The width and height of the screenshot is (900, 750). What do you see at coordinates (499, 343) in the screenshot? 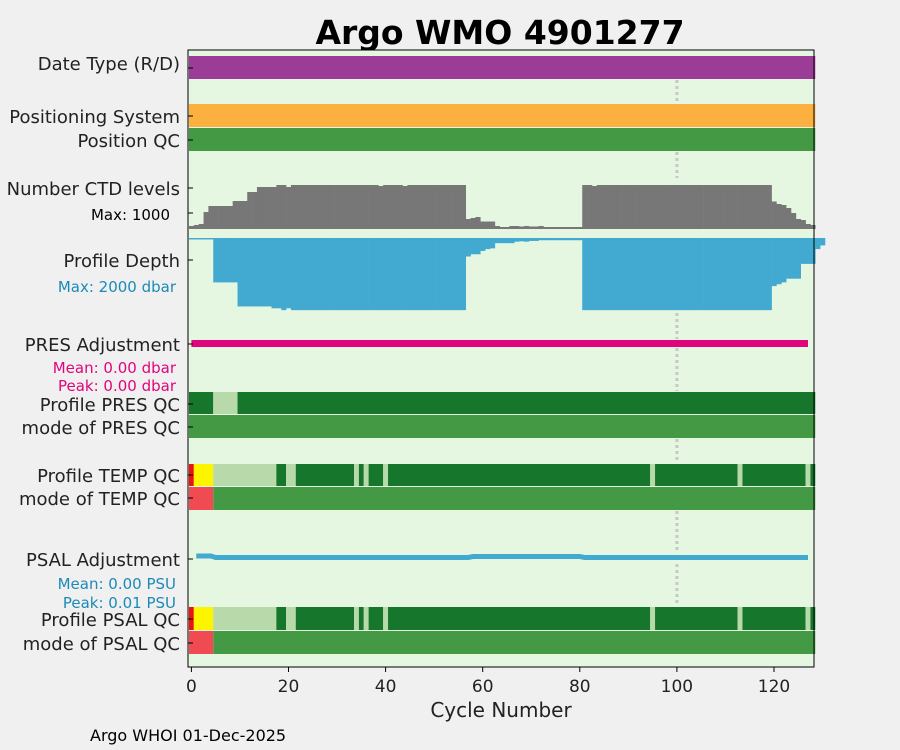
I see `pres-adjustment-line` at bounding box center [499, 343].